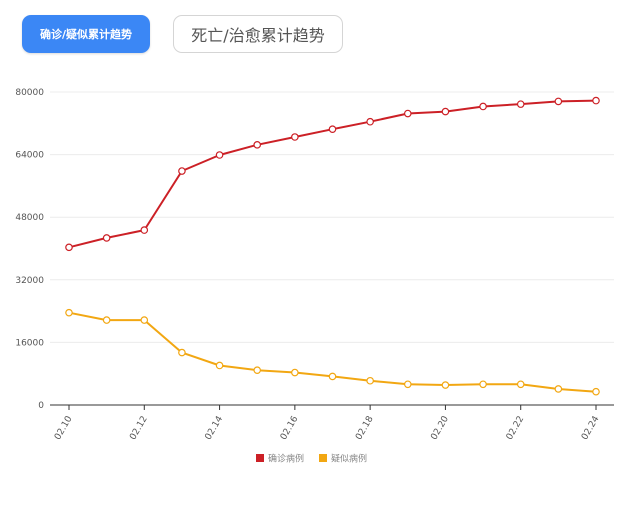  Describe the element at coordinates (365, 428) in the screenshot. I see `x-tick-label: 02.18` at that location.